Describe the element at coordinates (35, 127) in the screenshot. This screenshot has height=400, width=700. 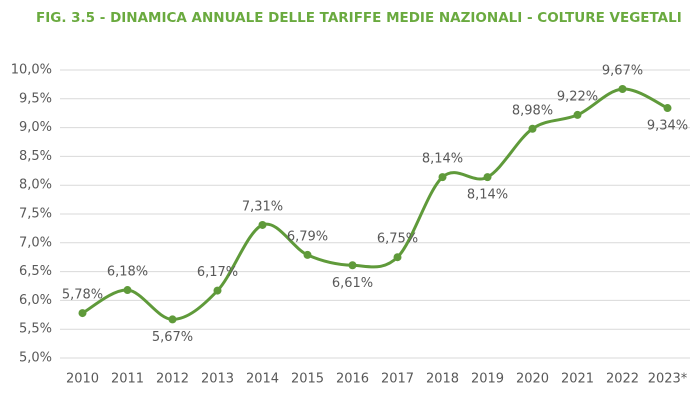
I see `y-tick-label: 9,0%` at that location.